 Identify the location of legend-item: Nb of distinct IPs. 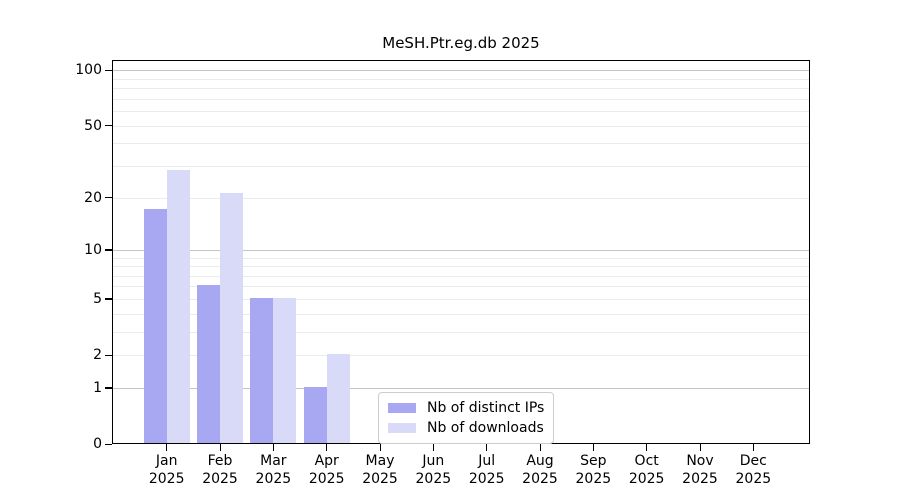
(466, 408).